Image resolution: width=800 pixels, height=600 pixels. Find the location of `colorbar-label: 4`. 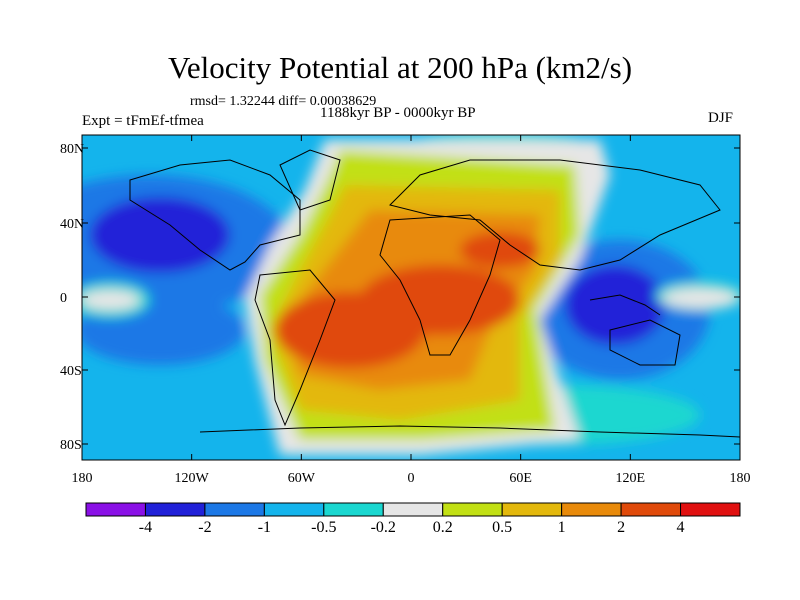

colorbar-label: 4 is located at coordinates (681, 527).